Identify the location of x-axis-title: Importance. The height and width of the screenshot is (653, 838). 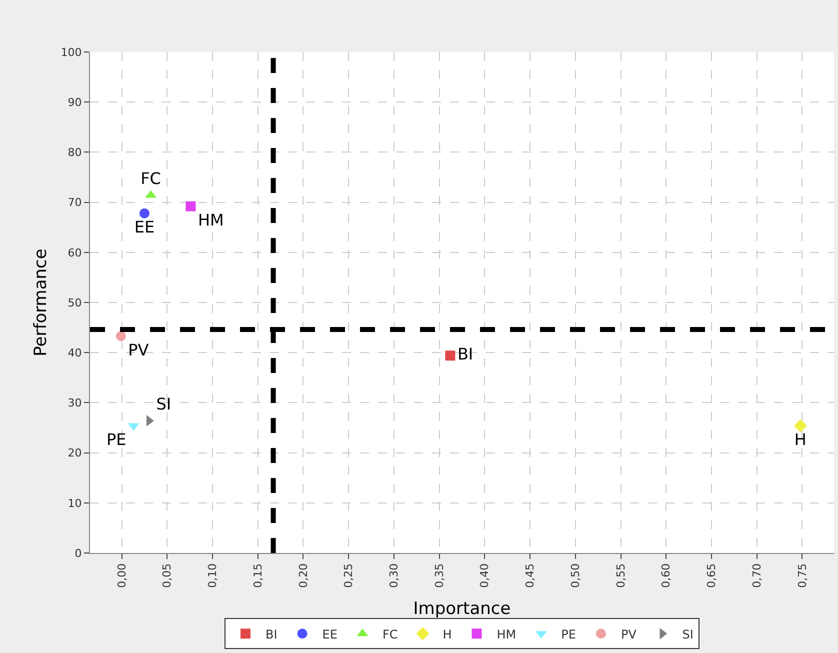
(462, 609).